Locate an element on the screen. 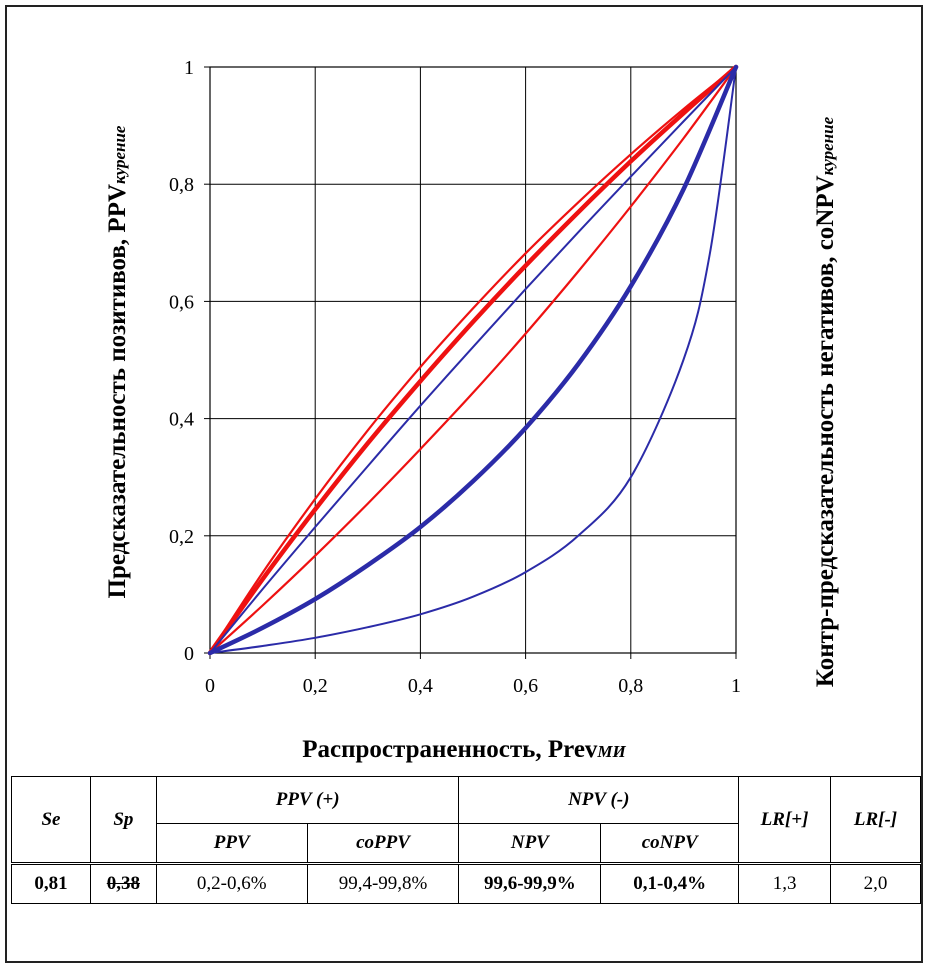 The image size is (930, 970). header-se: Se is located at coordinates (51, 820).